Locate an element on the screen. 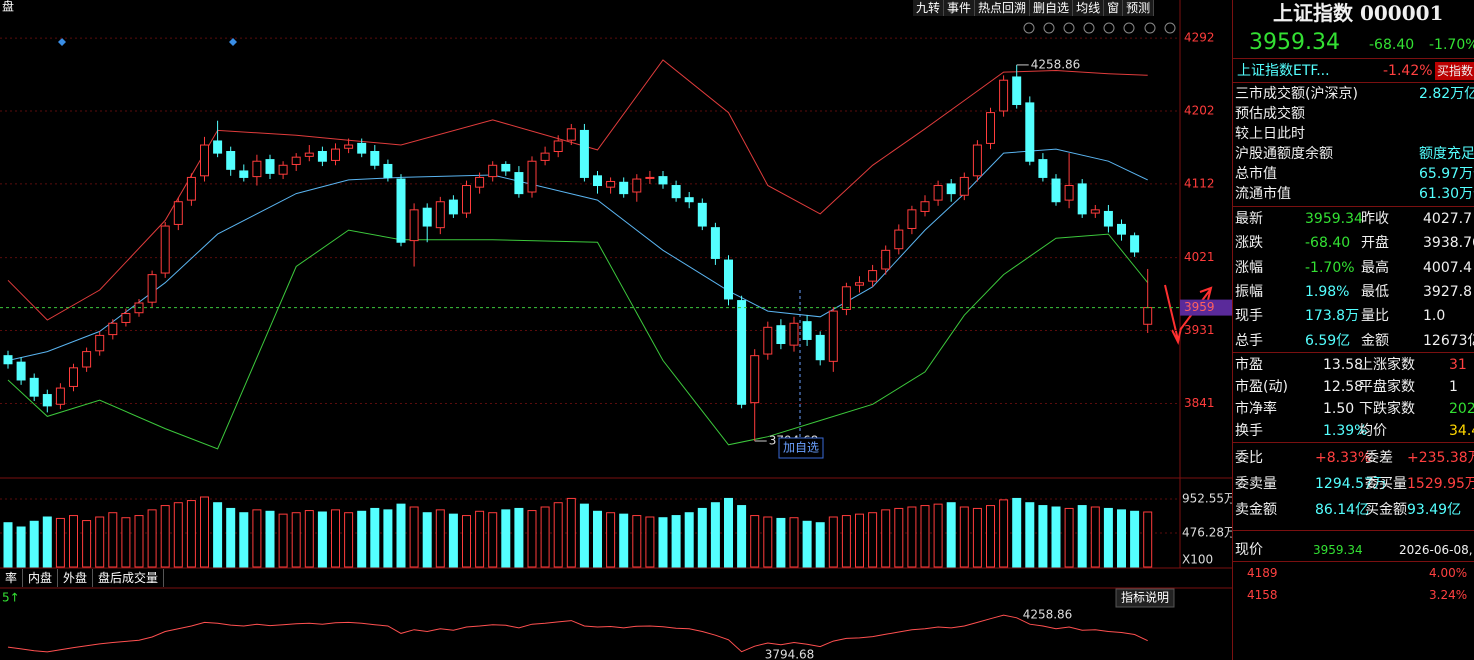 This screenshot has height=660, width=1474. panel-text: 总市值 is located at coordinates (1256, 174).